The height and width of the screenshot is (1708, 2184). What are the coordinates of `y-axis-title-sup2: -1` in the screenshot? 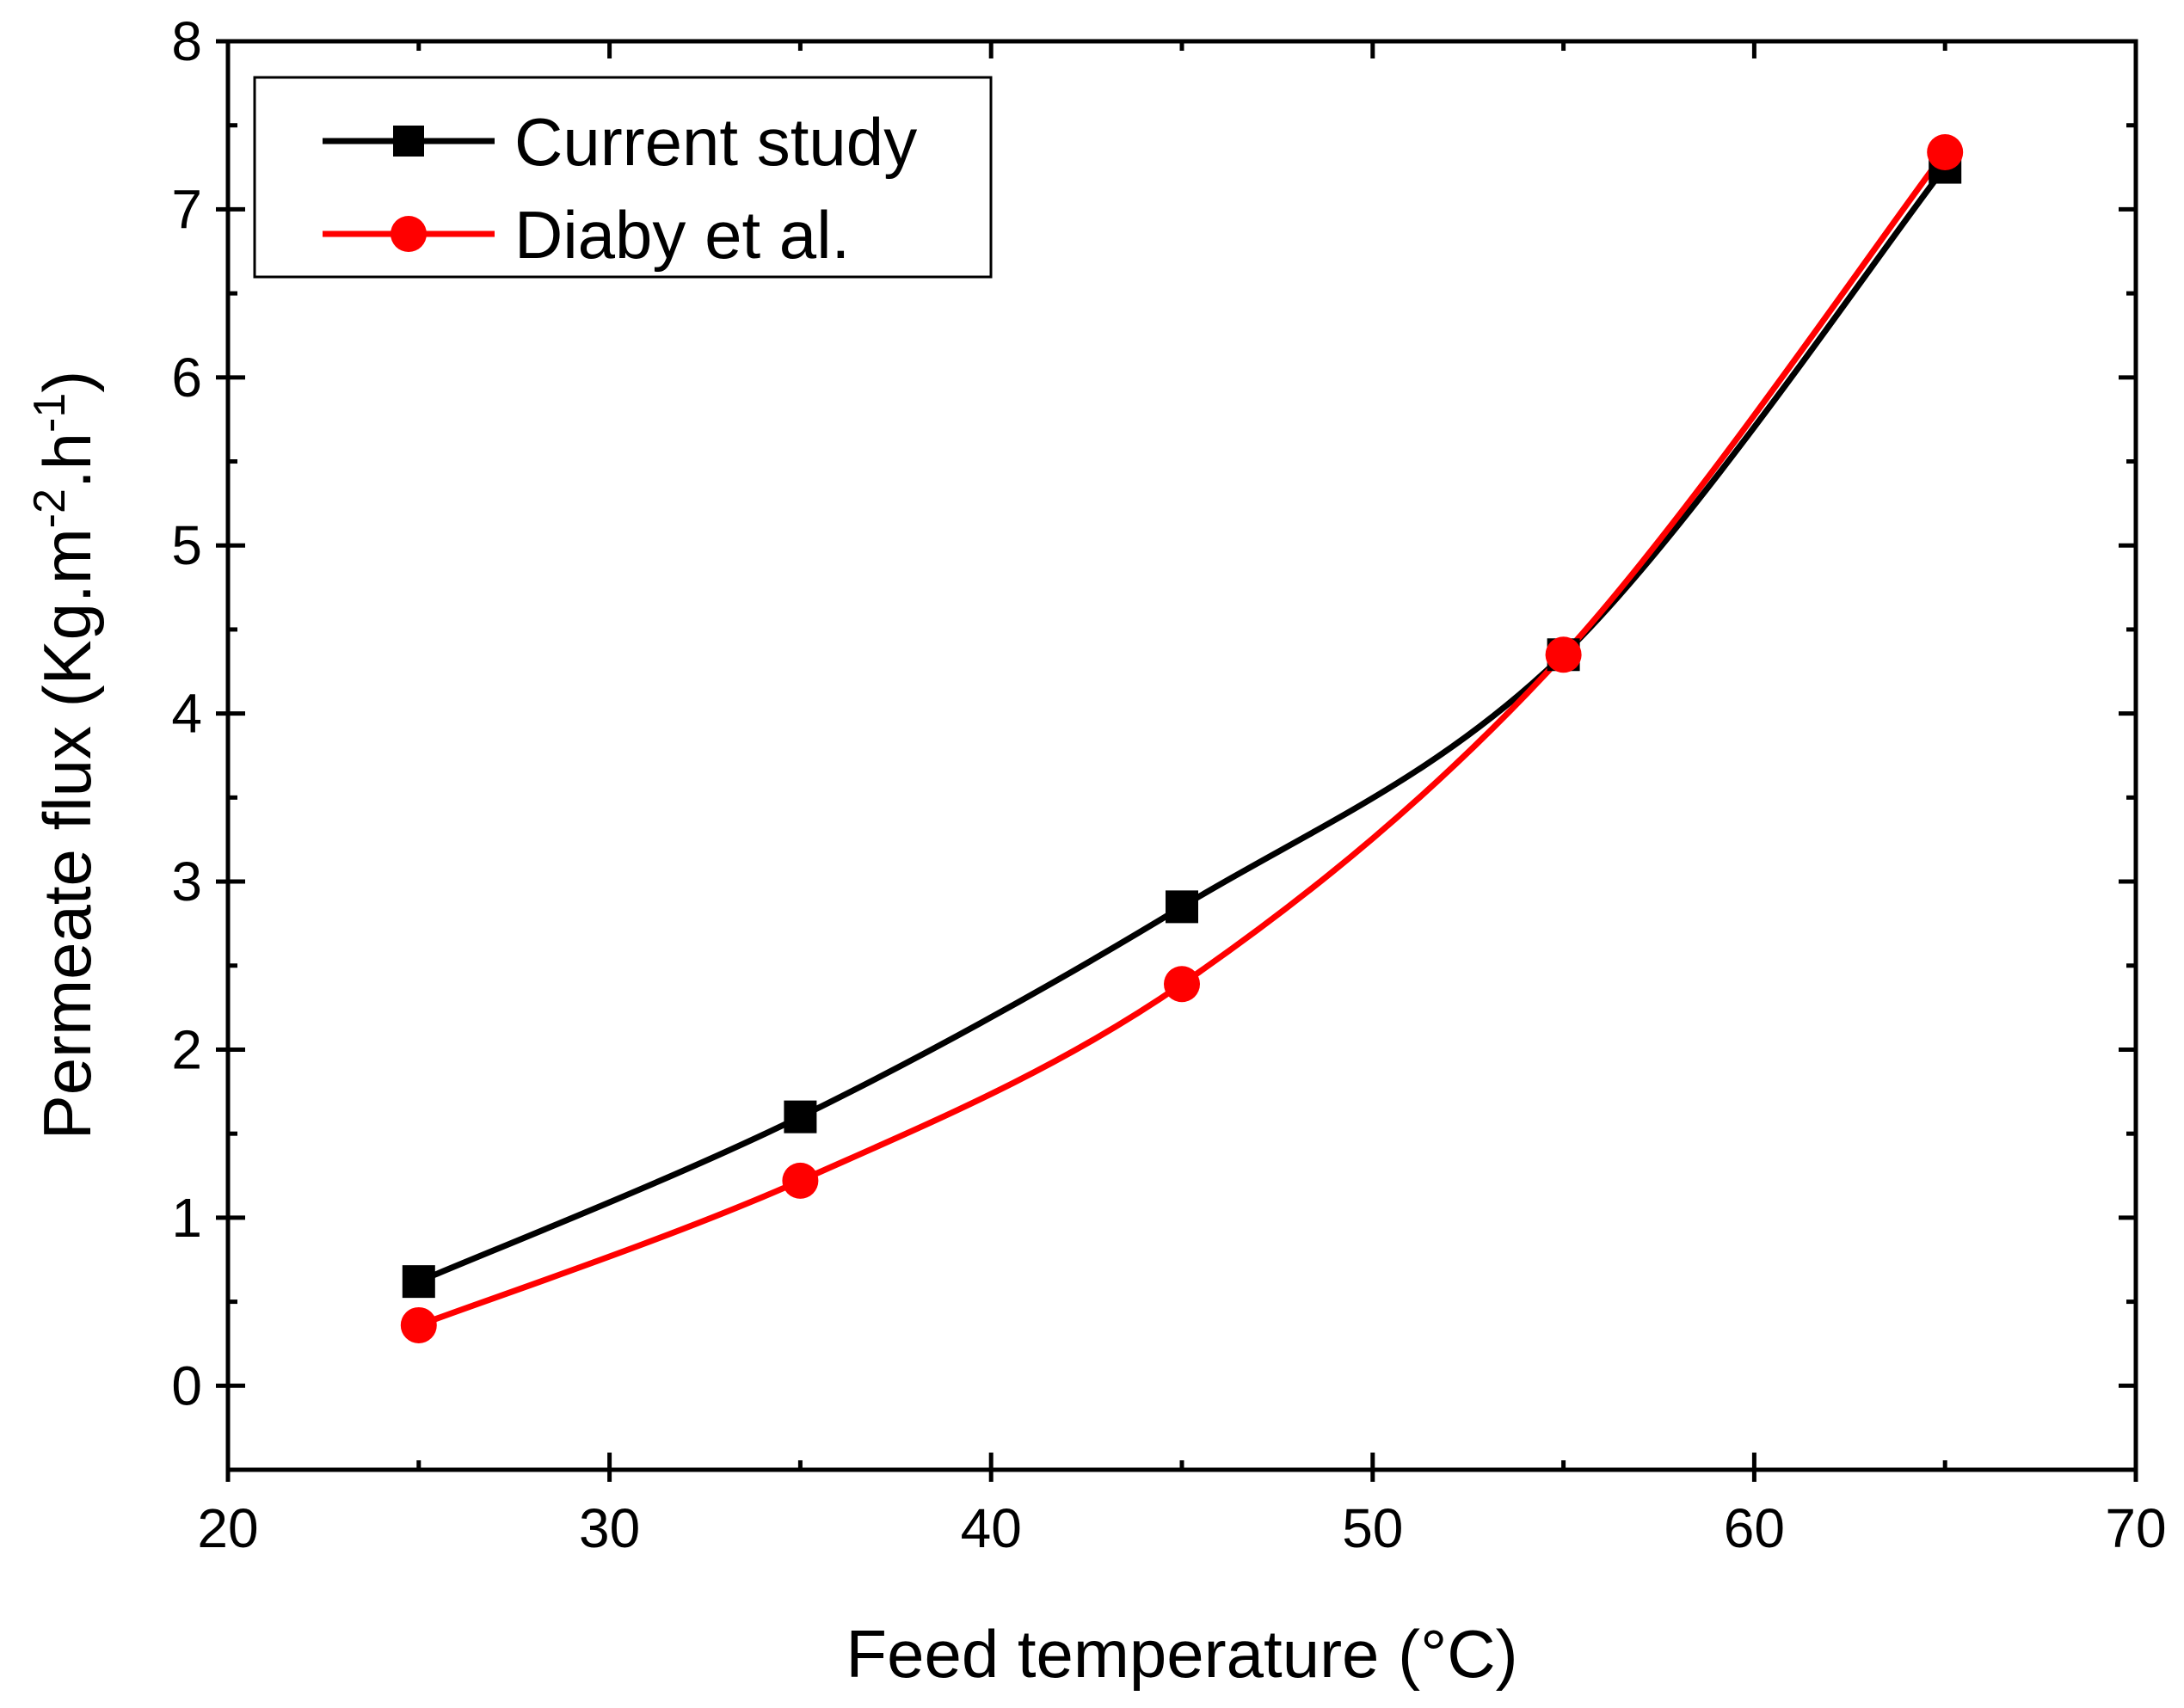 It's located at (50, 413).